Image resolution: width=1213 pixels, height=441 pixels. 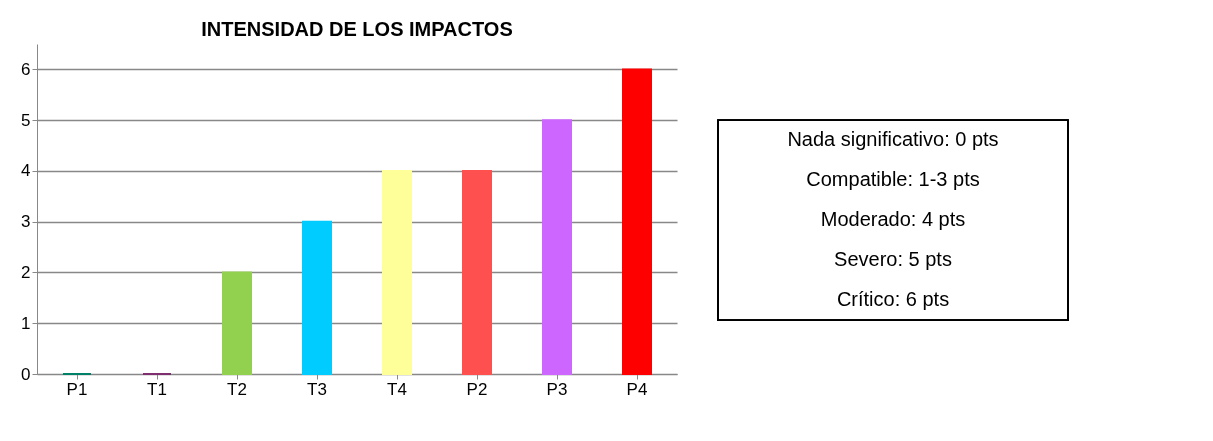 What do you see at coordinates (357, 29) in the screenshot?
I see `chart-title: INTENSIDAD DE LOS IMPACTOS` at bounding box center [357, 29].